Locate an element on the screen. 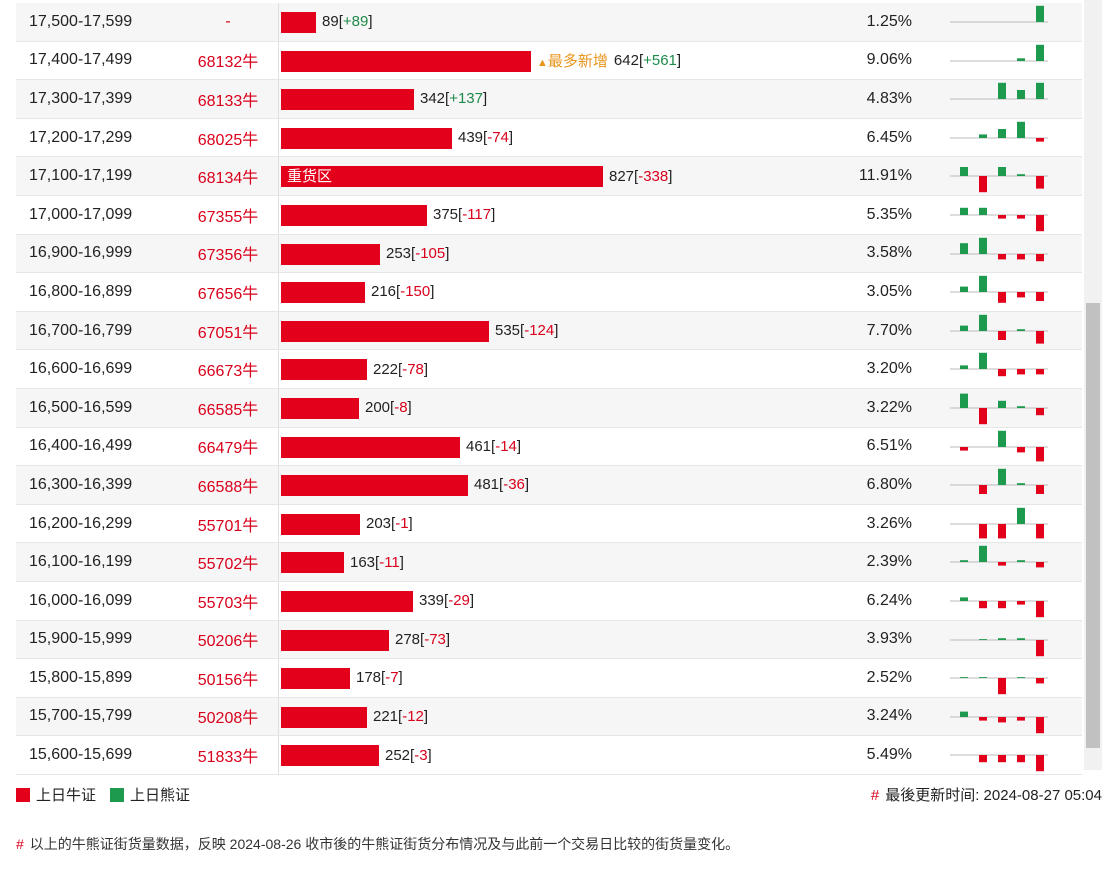 The image size is (1116, 870). strike-range: 15,700-15,799 is located at coordinates (81, 716).